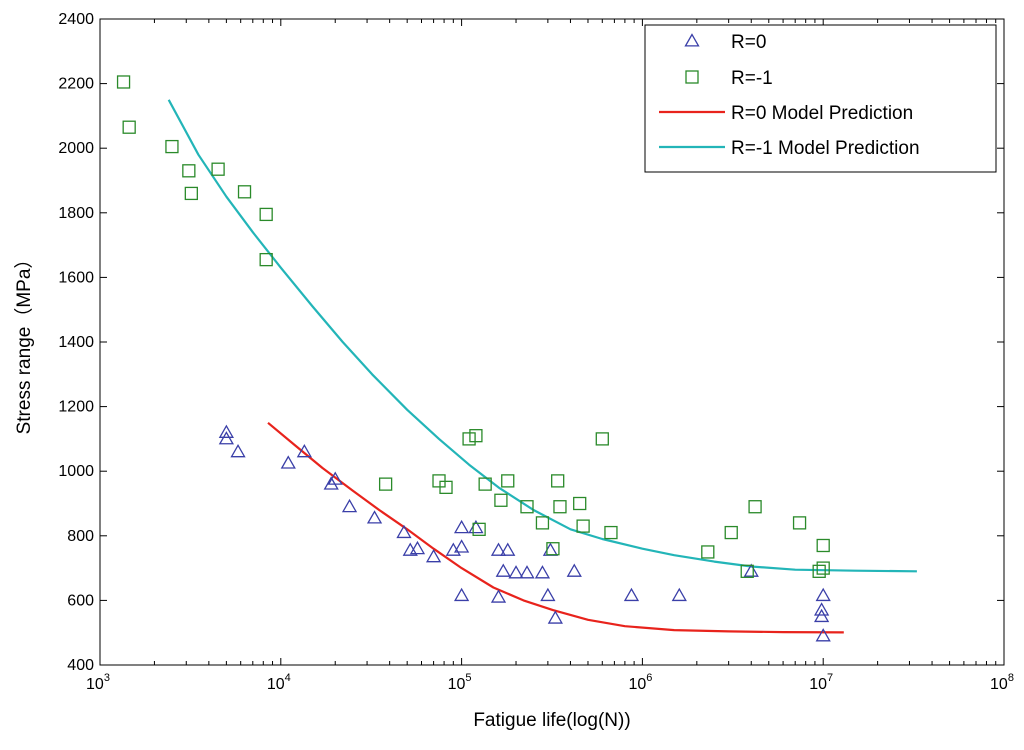 This screenshot has height=750, width=1024. What do you see at coordinates (76, 471) in the screenshot?
I see `y-tick-label-4: 1000` at bounding box center [76, 471].